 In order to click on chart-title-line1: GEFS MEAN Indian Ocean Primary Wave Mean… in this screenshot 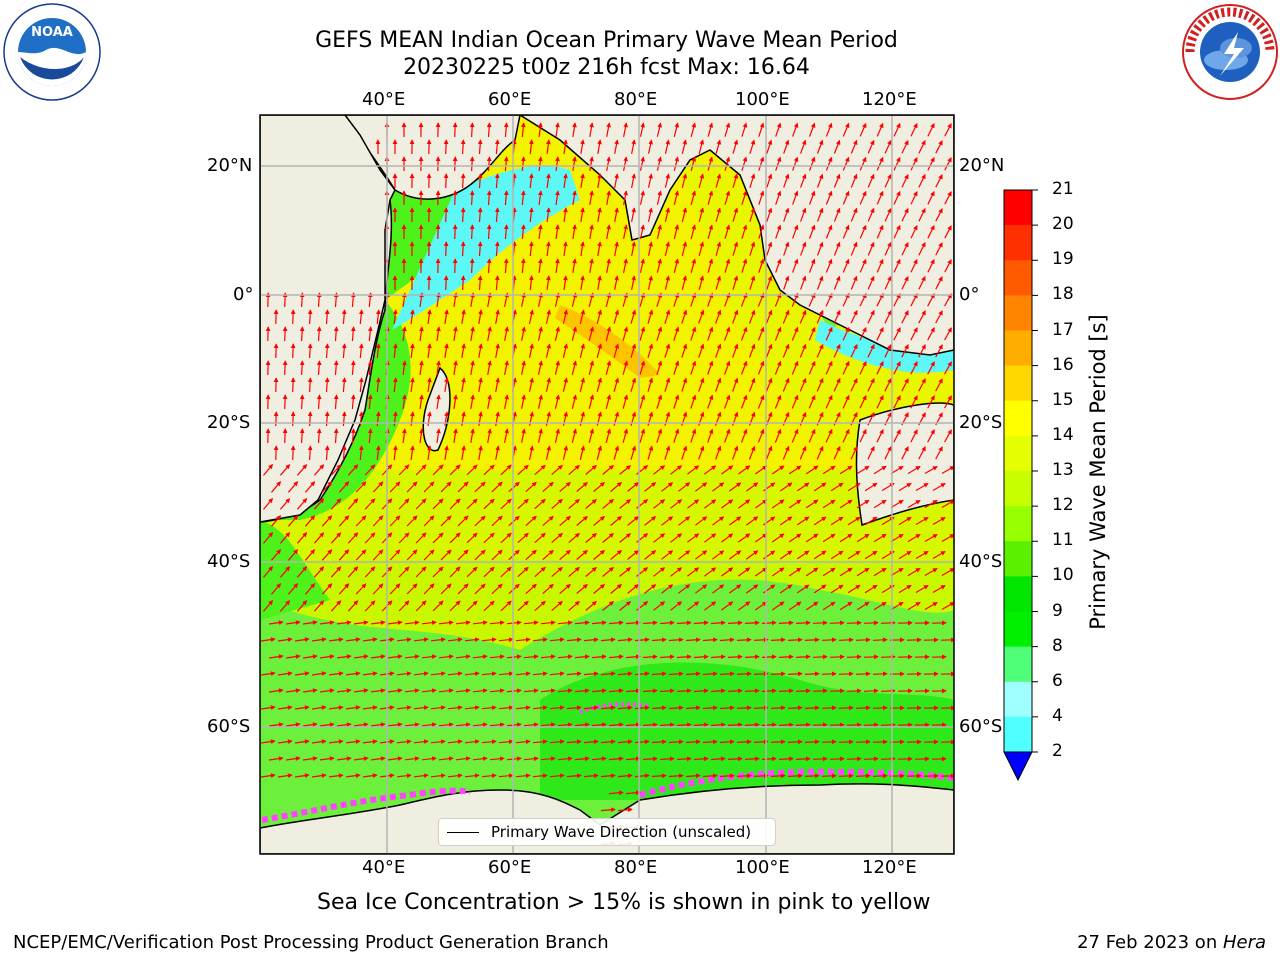, I will do `click(606, 40)`.